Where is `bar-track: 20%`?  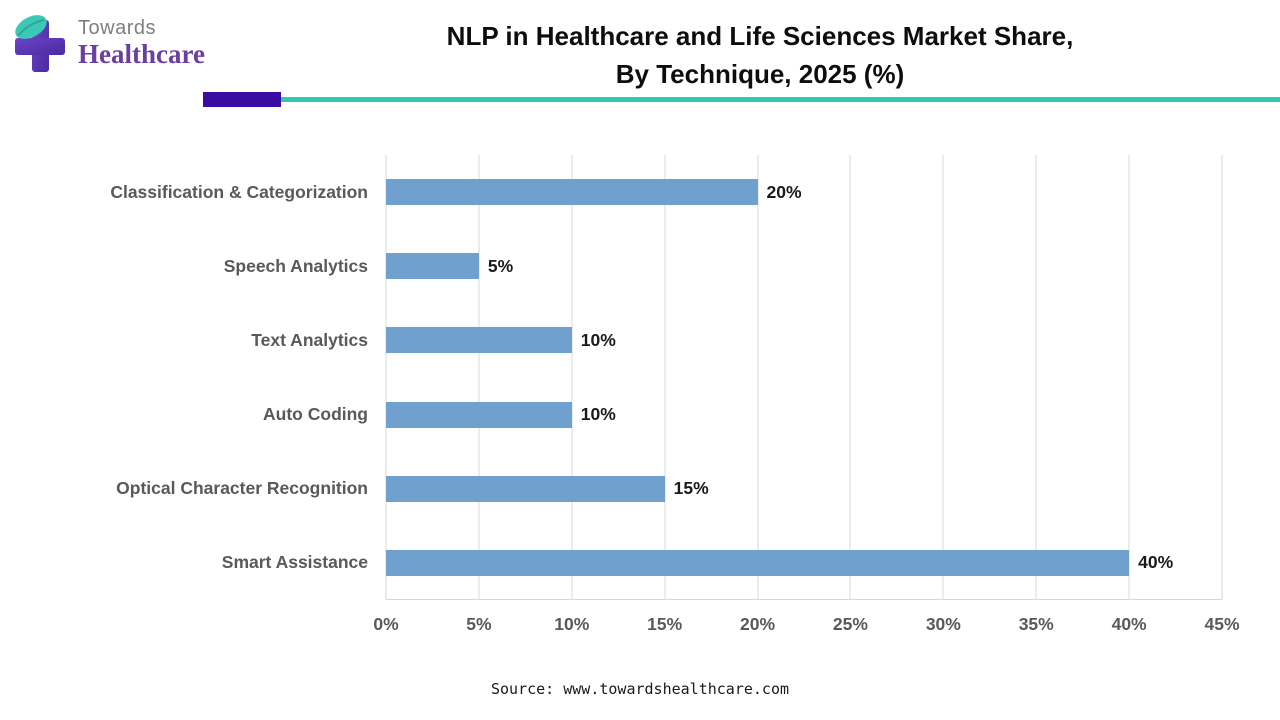 bar-track: 20% is located at coordinates (804, 192).